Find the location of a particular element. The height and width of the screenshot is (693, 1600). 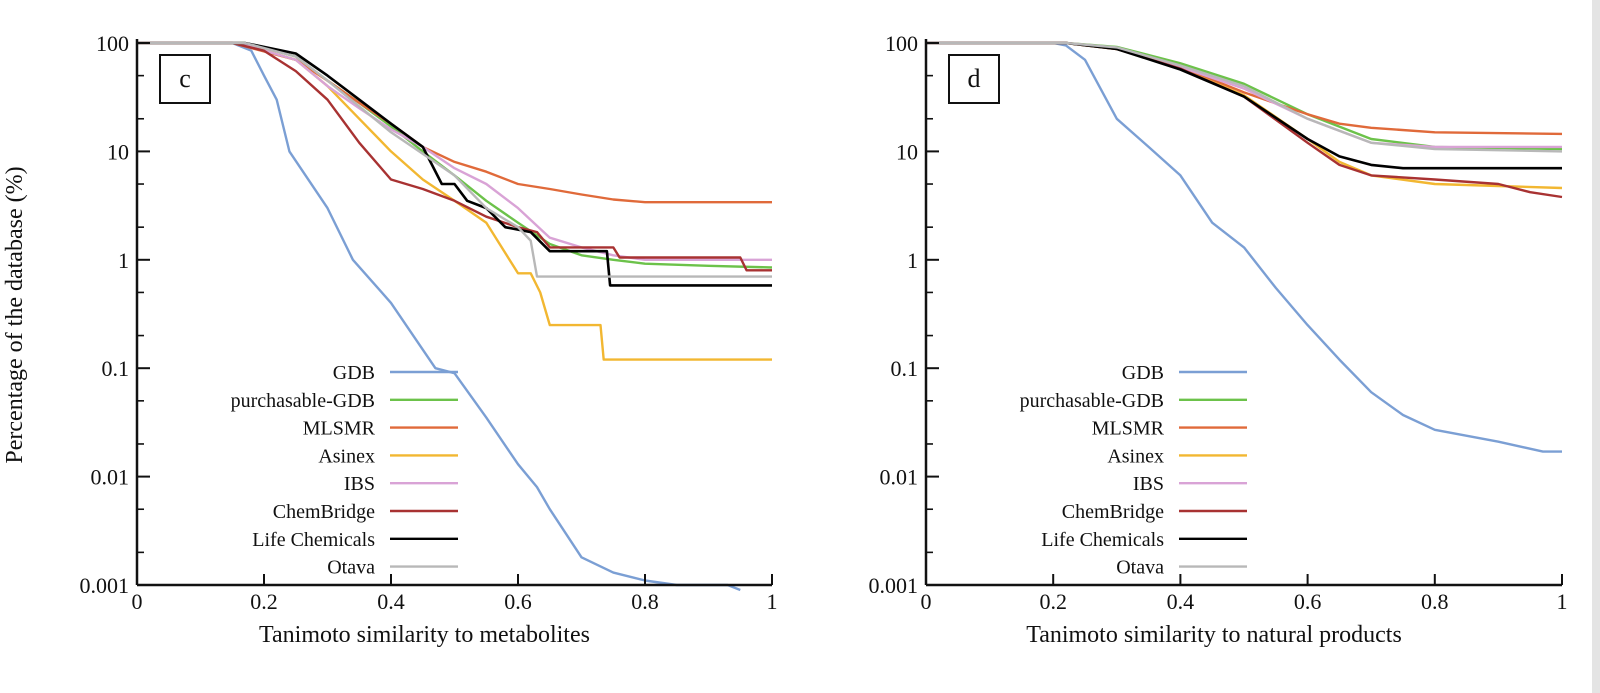

series-line-asinex is located at coordinates (1244, 115).